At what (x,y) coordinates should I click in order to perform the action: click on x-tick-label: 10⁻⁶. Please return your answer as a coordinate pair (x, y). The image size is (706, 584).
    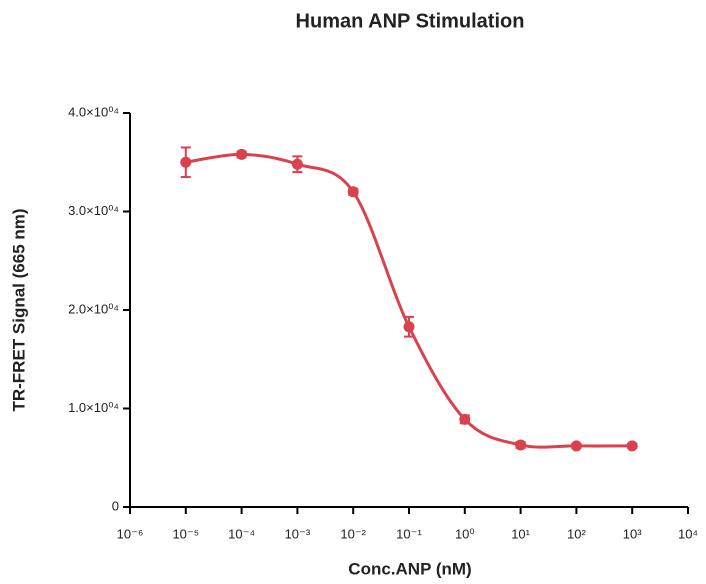
    Looking at the image, I should click on (130, 533).